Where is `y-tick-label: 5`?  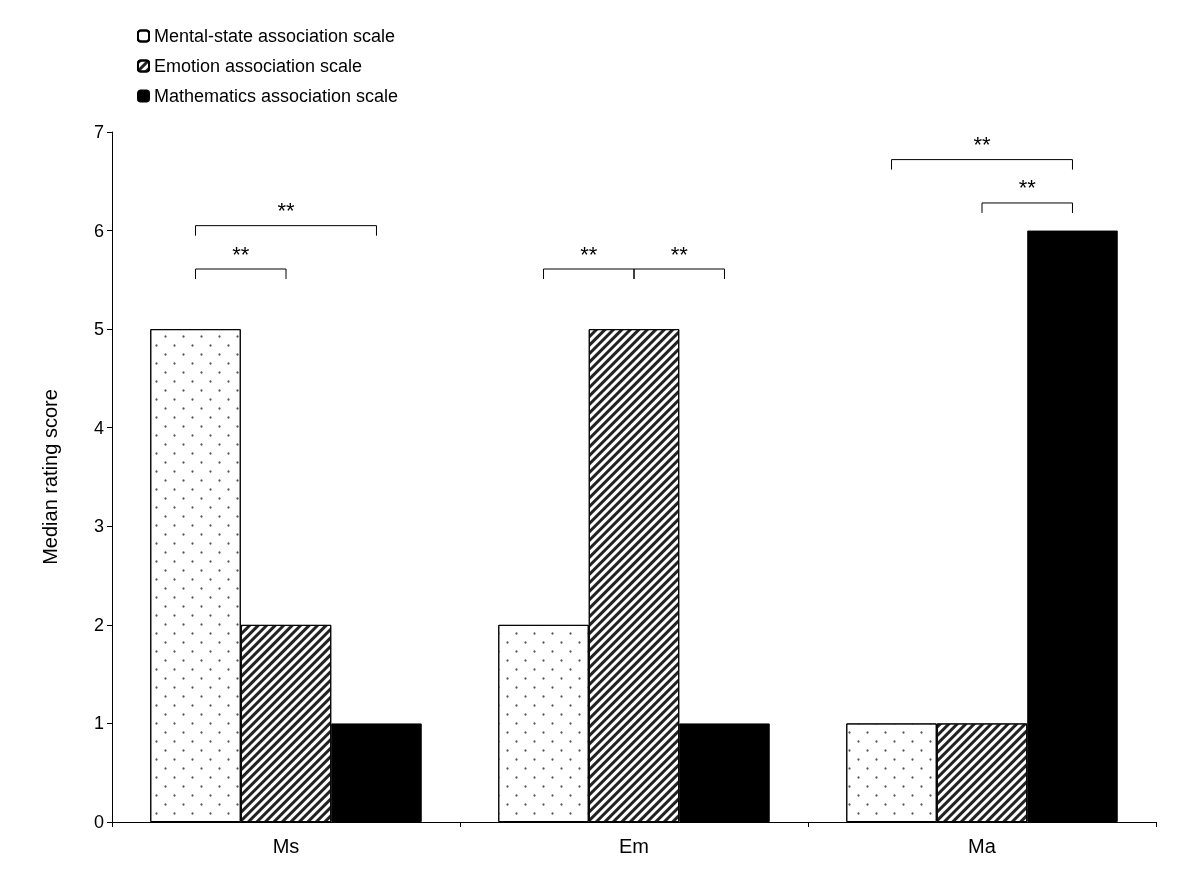
y-tick-label: 5 is located at coordinates (98, 329).